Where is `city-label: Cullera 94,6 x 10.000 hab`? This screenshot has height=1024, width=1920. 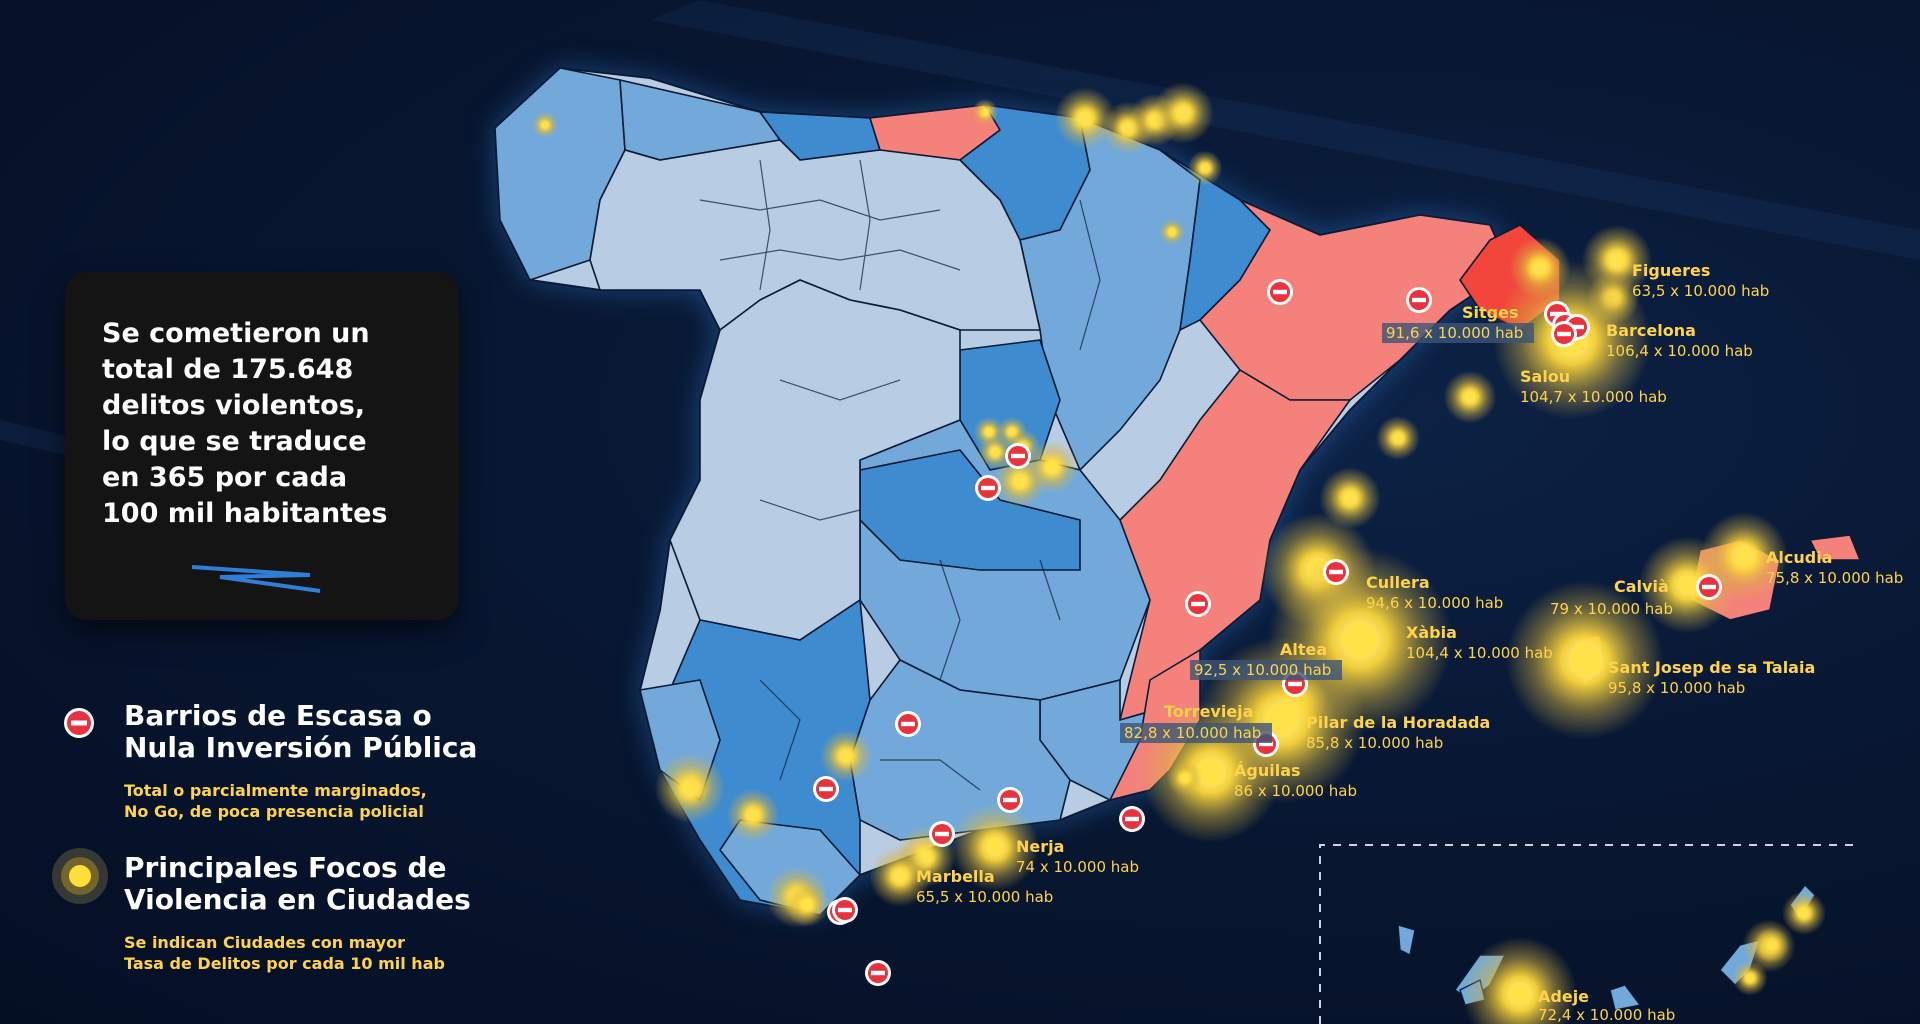 city-label: Cullera 94,6 x 10.000 hab is located at coordinates (1434, 592).